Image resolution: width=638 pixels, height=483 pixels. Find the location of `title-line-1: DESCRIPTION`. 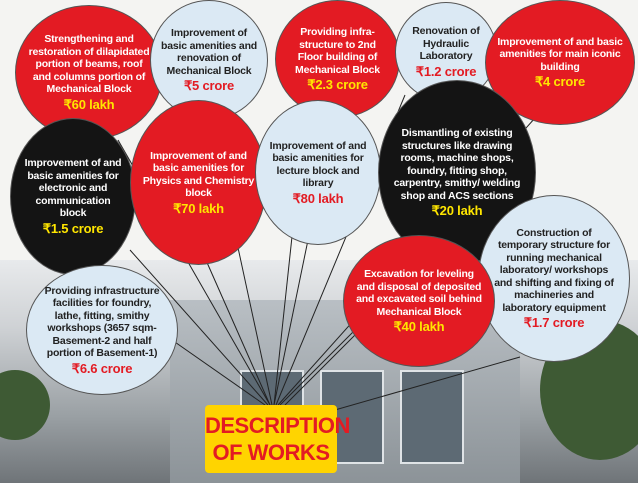

title-line-1: DESCRIPTION is located at coordinates (277, 425).